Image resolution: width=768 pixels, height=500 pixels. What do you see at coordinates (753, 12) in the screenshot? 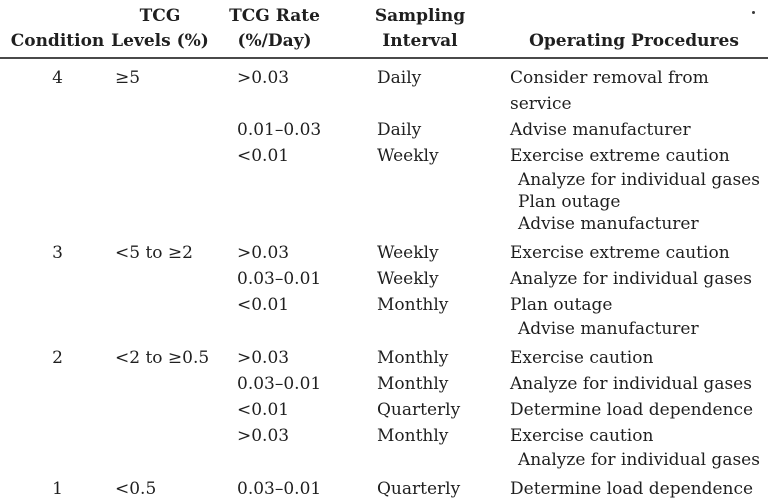
I see `page-speck-artifact` at bounding box center [753, 12].